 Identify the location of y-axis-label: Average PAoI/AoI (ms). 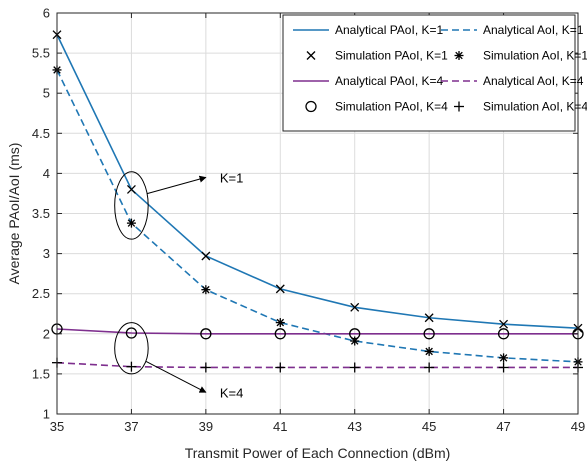
(14, 214).